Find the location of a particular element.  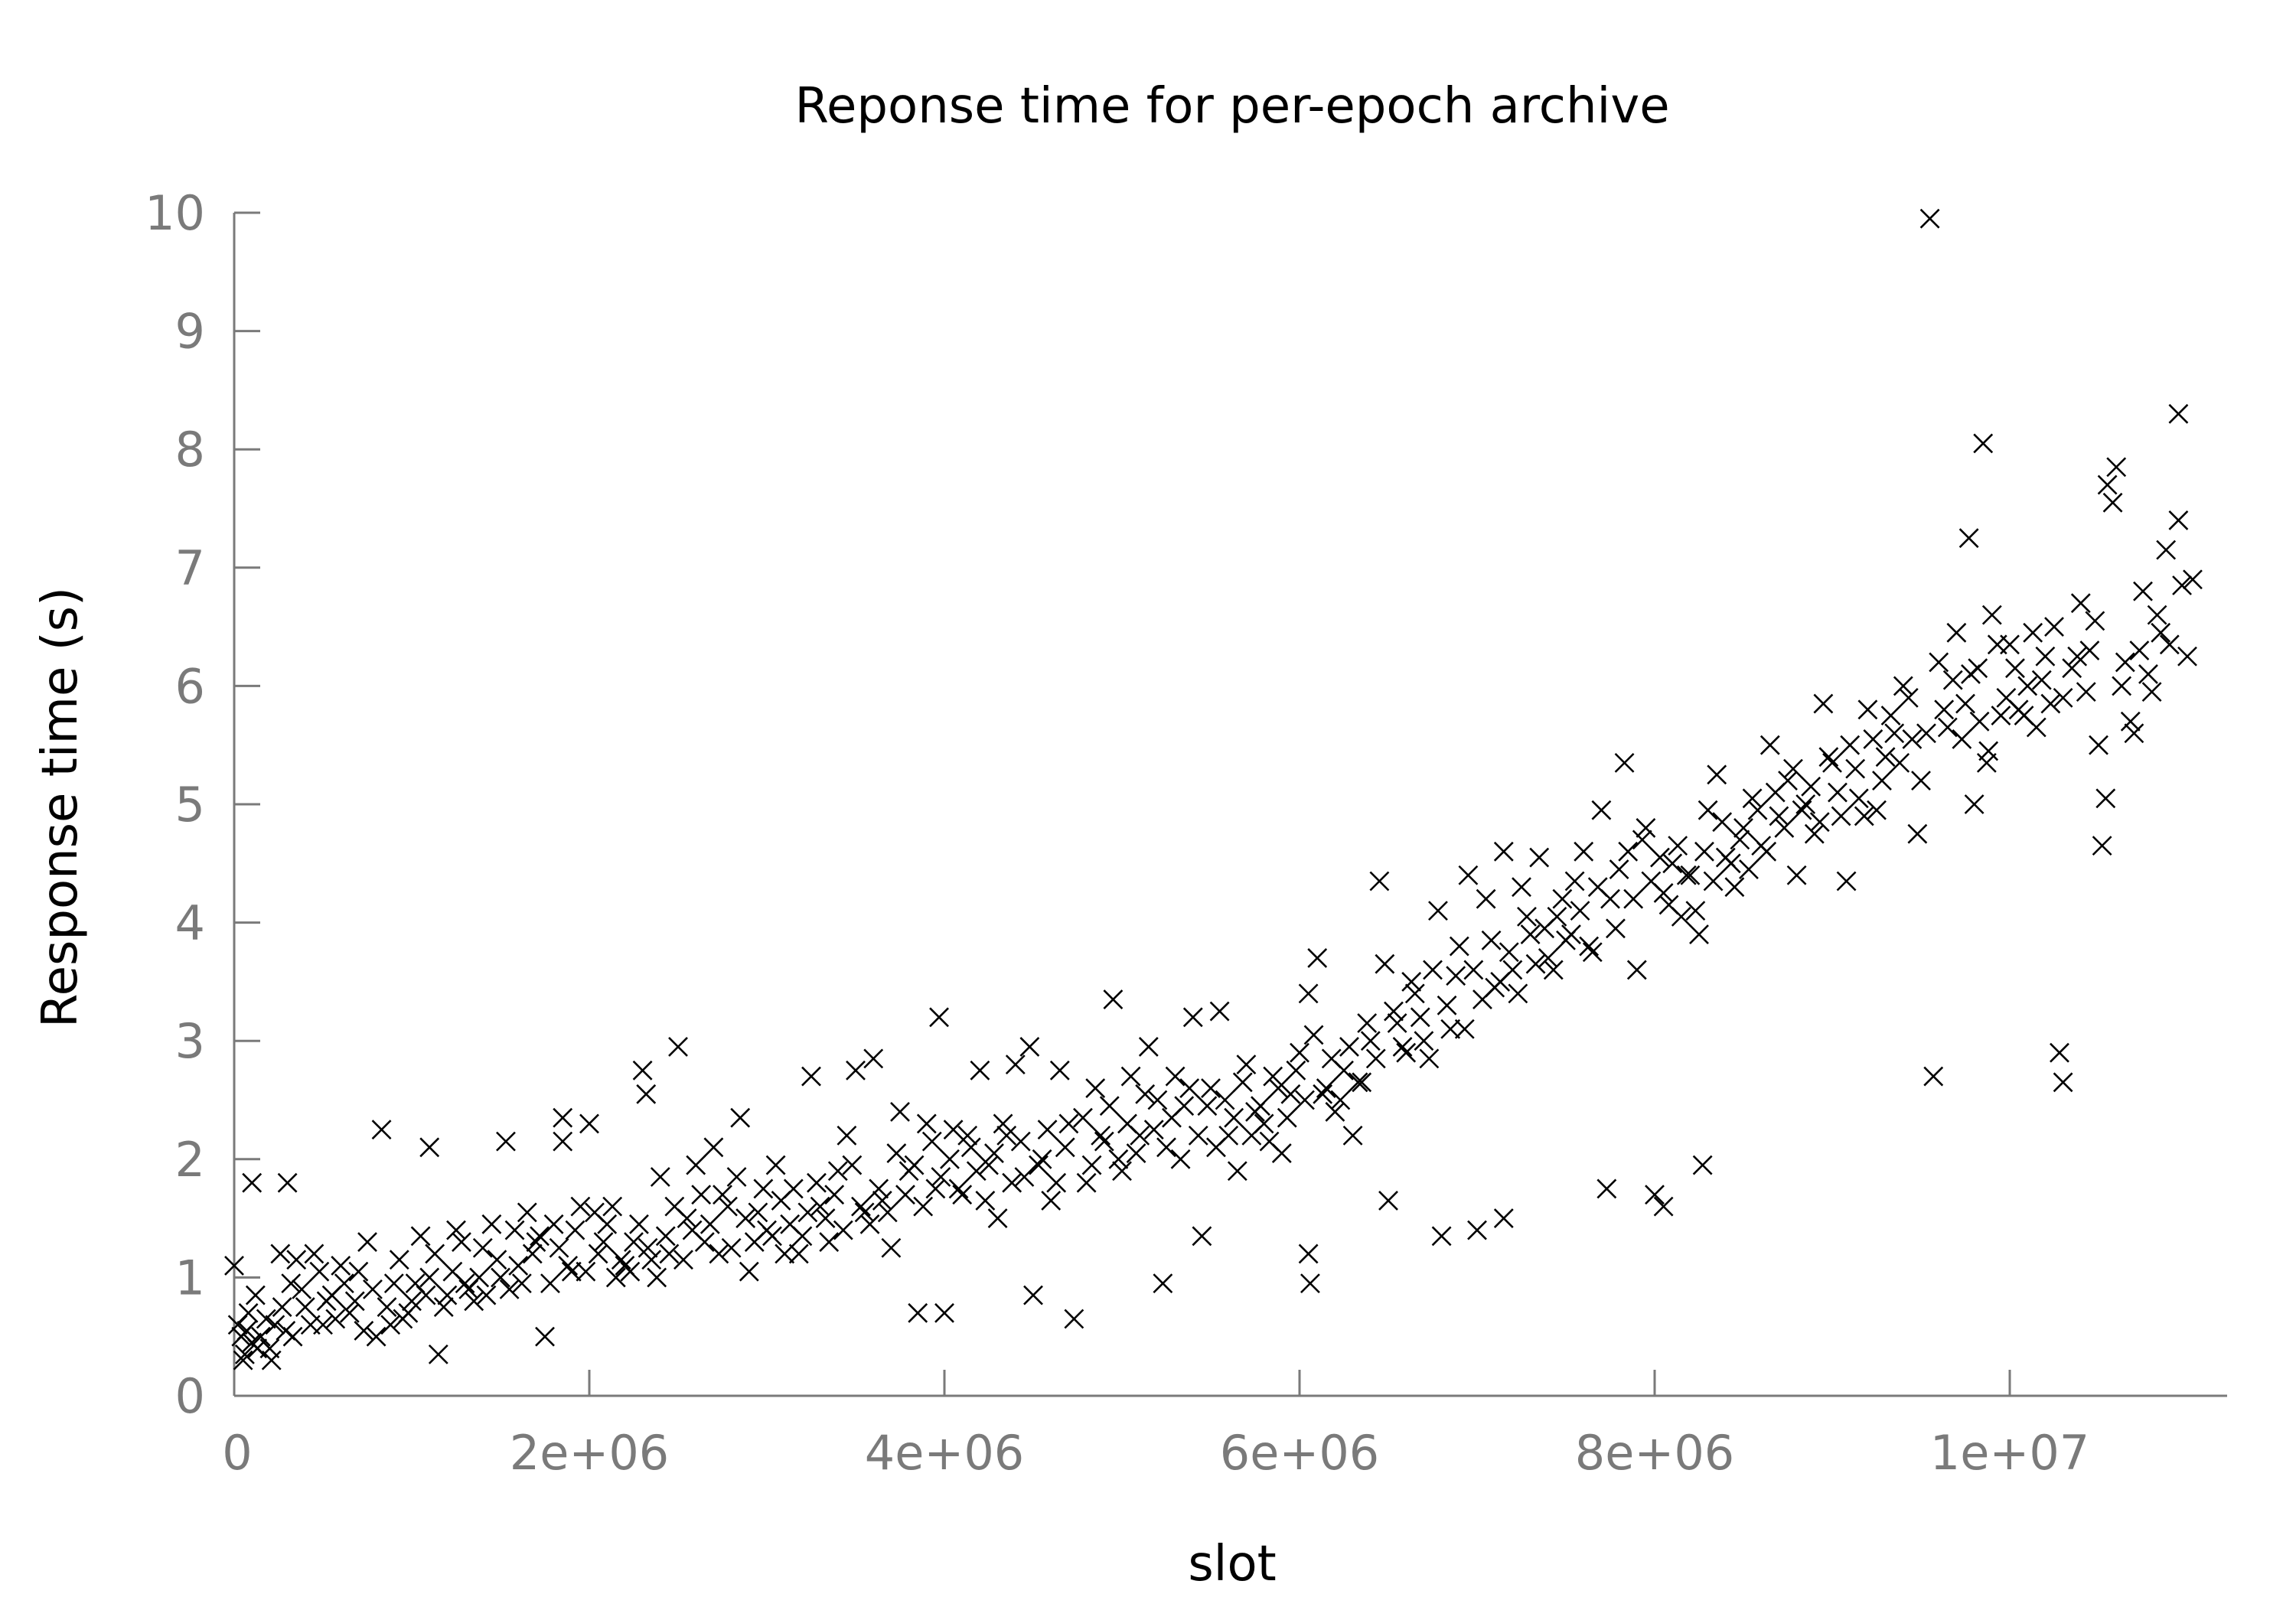

y-tick-label: 9 is located at coordinates (190, 332).